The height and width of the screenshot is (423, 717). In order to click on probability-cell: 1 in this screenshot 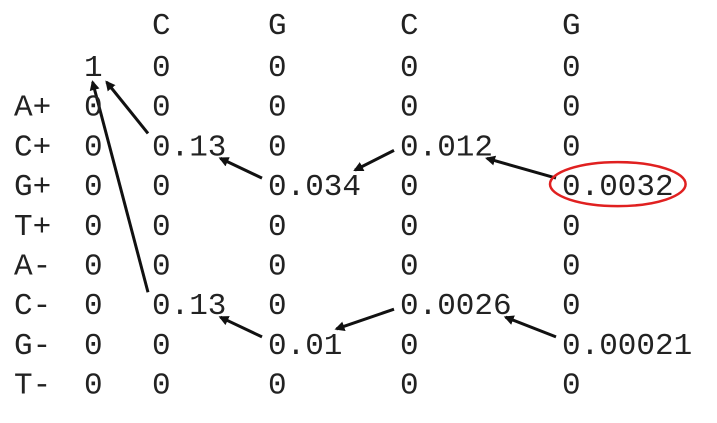, I will do `click(93, 68)`.